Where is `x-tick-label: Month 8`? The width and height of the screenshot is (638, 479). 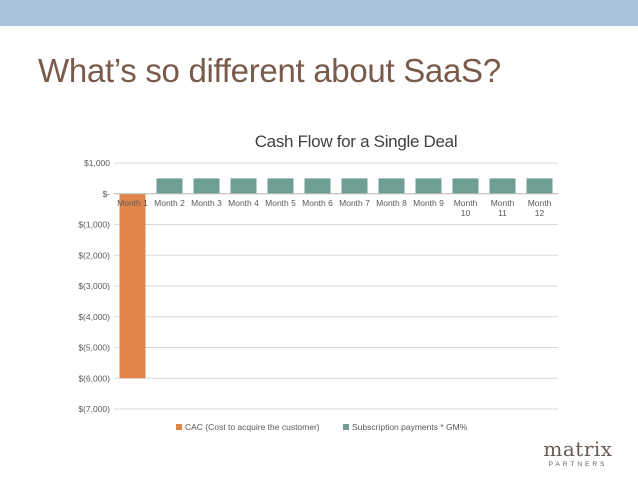 x-tick-label: Month 8 is located at coordinates (391, 203).